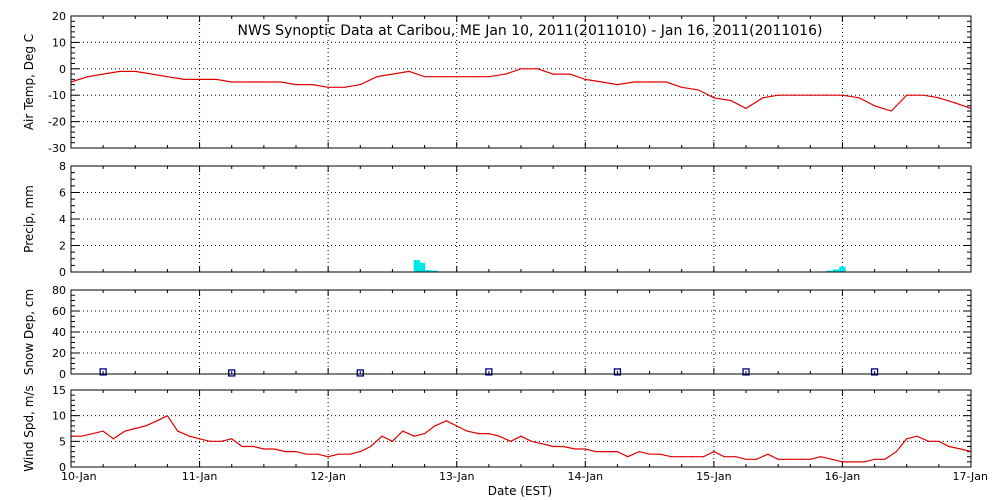  What do you see at coordinates (586, 476) in the screenshot?
I see `x-tick-label: 14-Jan` at bounding box center [586, 476].